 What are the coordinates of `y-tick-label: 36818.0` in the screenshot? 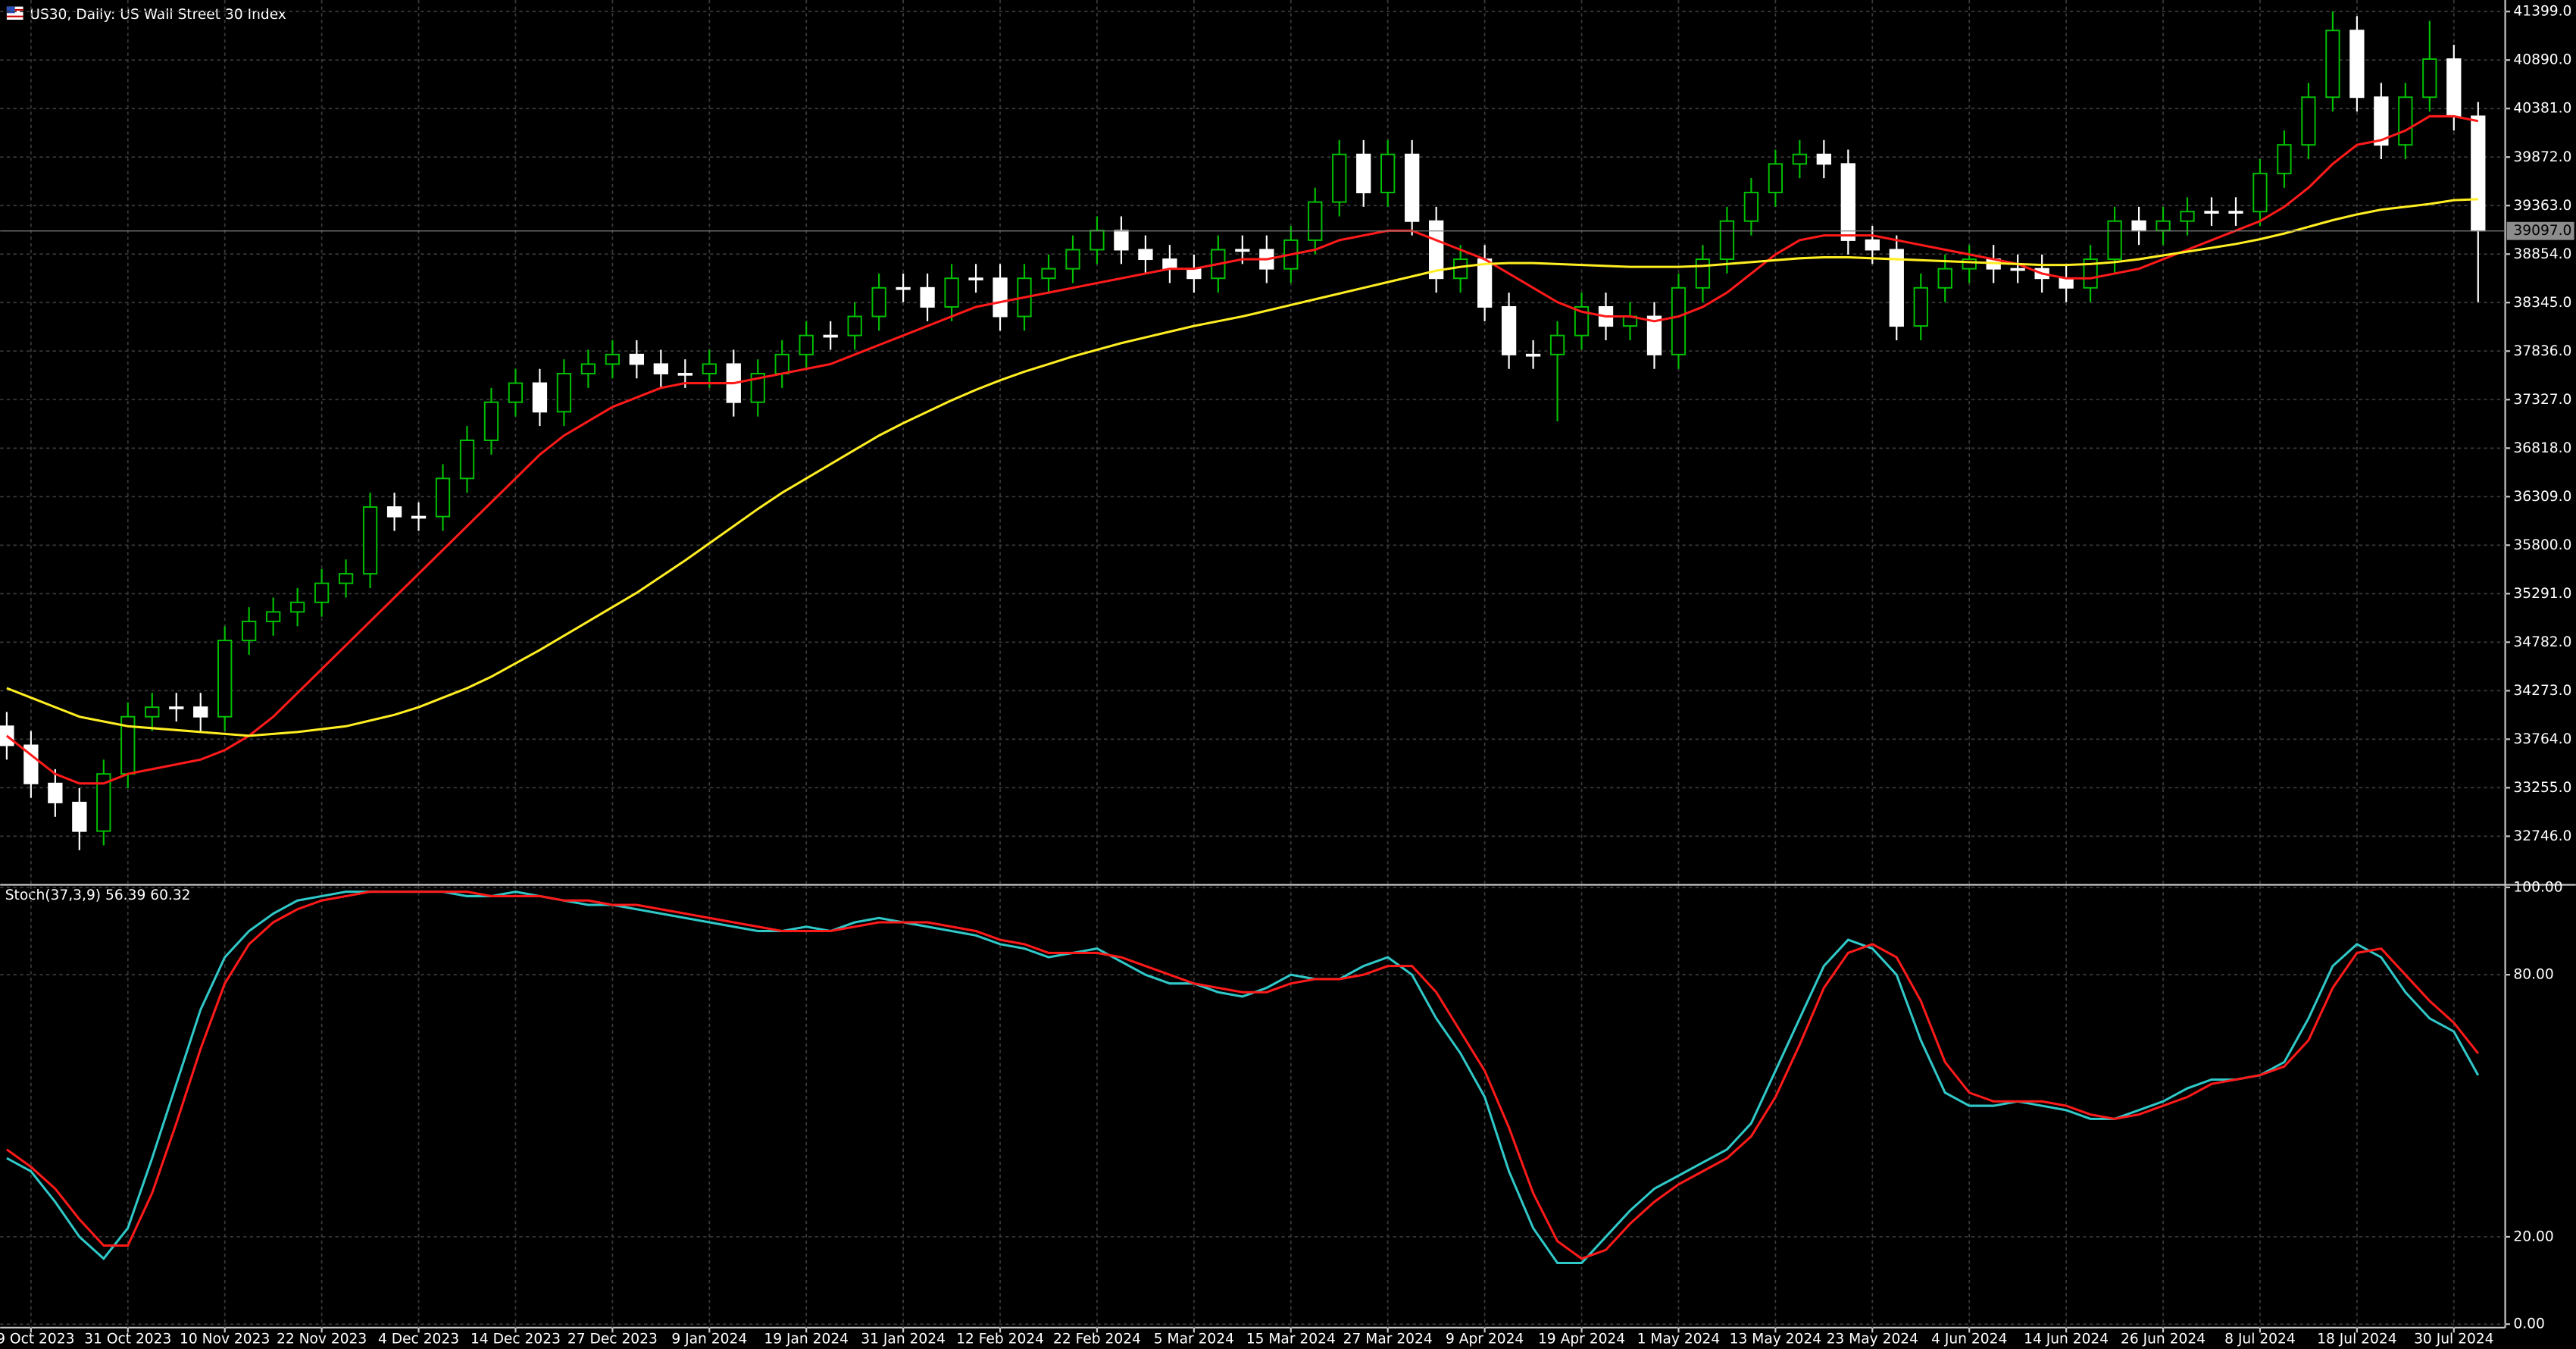 It's located at (2542, 448).